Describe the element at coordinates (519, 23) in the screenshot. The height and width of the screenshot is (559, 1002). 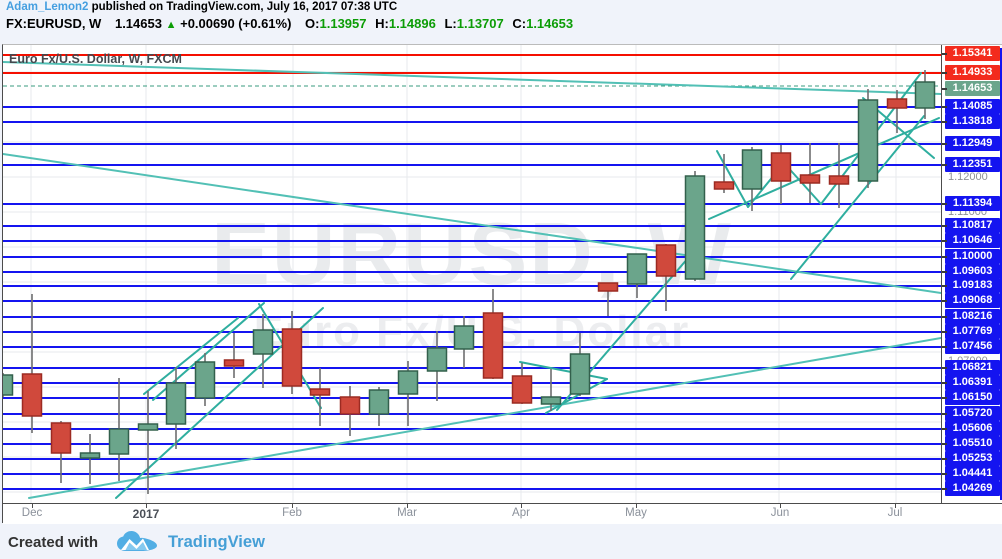
I see `close-label: C:` at that location.